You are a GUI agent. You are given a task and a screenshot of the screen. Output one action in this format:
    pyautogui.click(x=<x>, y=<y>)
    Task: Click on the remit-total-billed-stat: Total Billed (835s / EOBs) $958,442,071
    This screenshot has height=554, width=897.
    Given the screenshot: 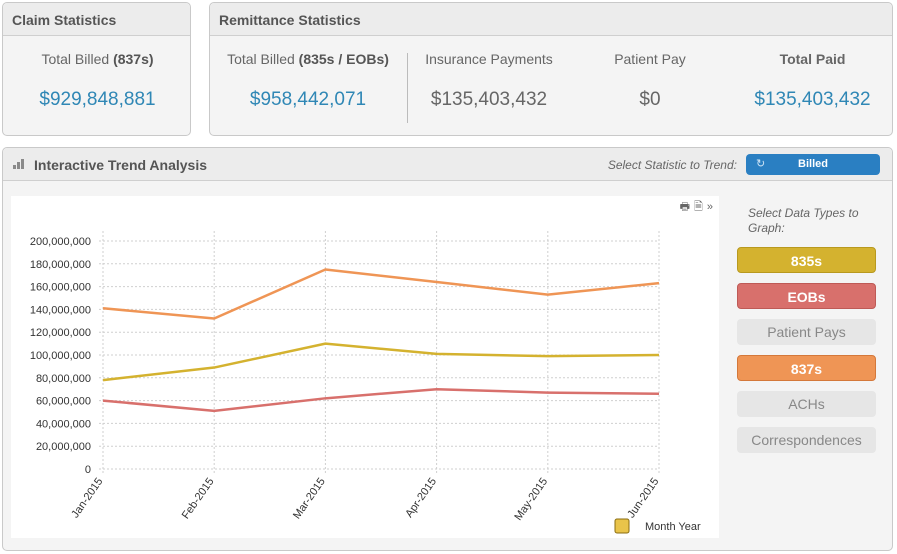 What is the action you would take?
    pyautogui.click(x=308, y=81)
    